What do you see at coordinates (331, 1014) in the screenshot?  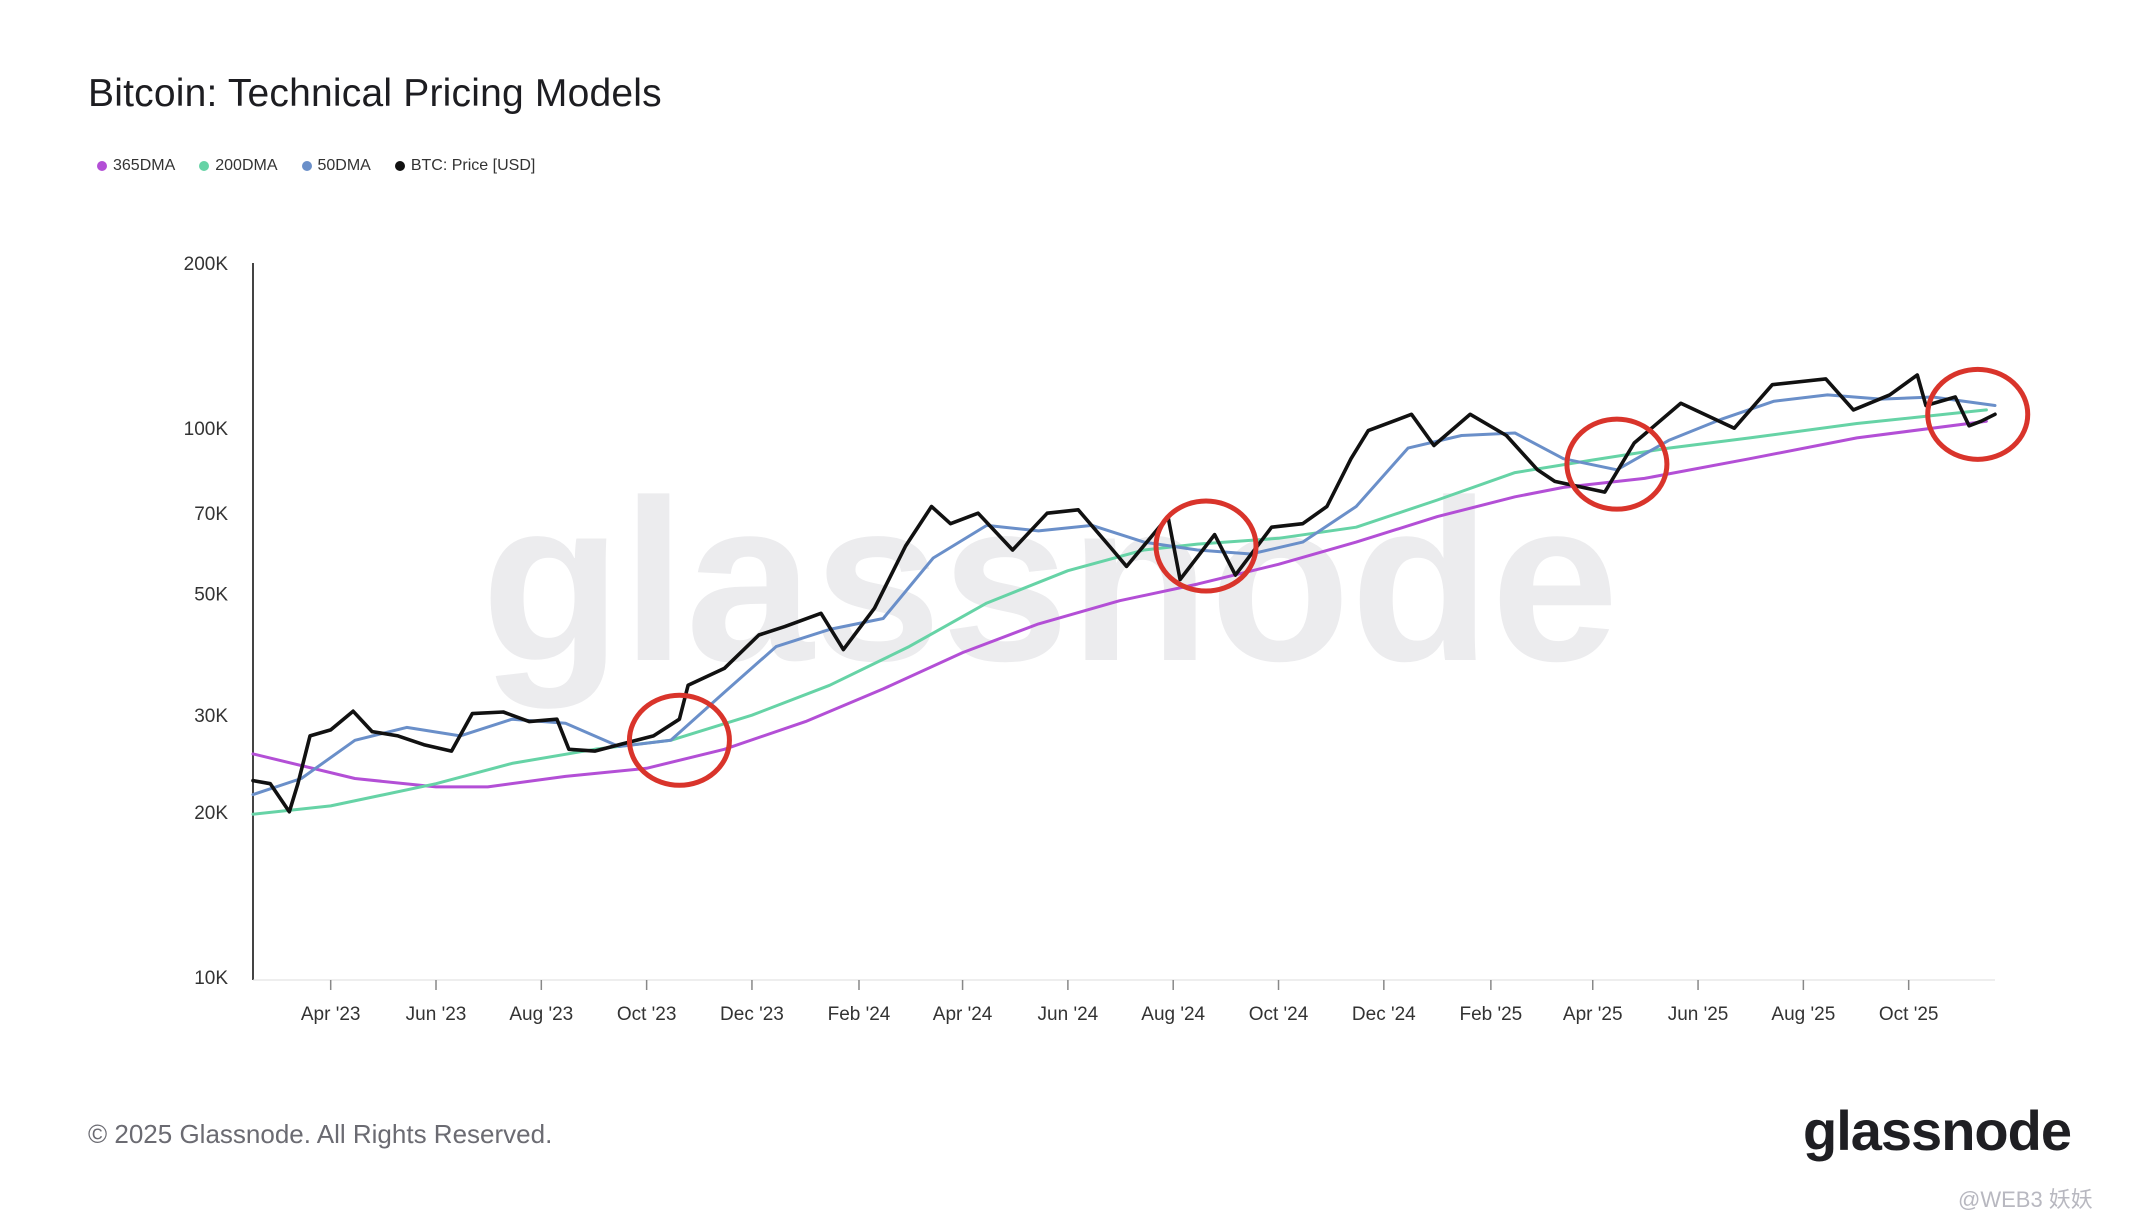 I see `x-tick-label: Apr '23` at bounding box center [331, 1014].